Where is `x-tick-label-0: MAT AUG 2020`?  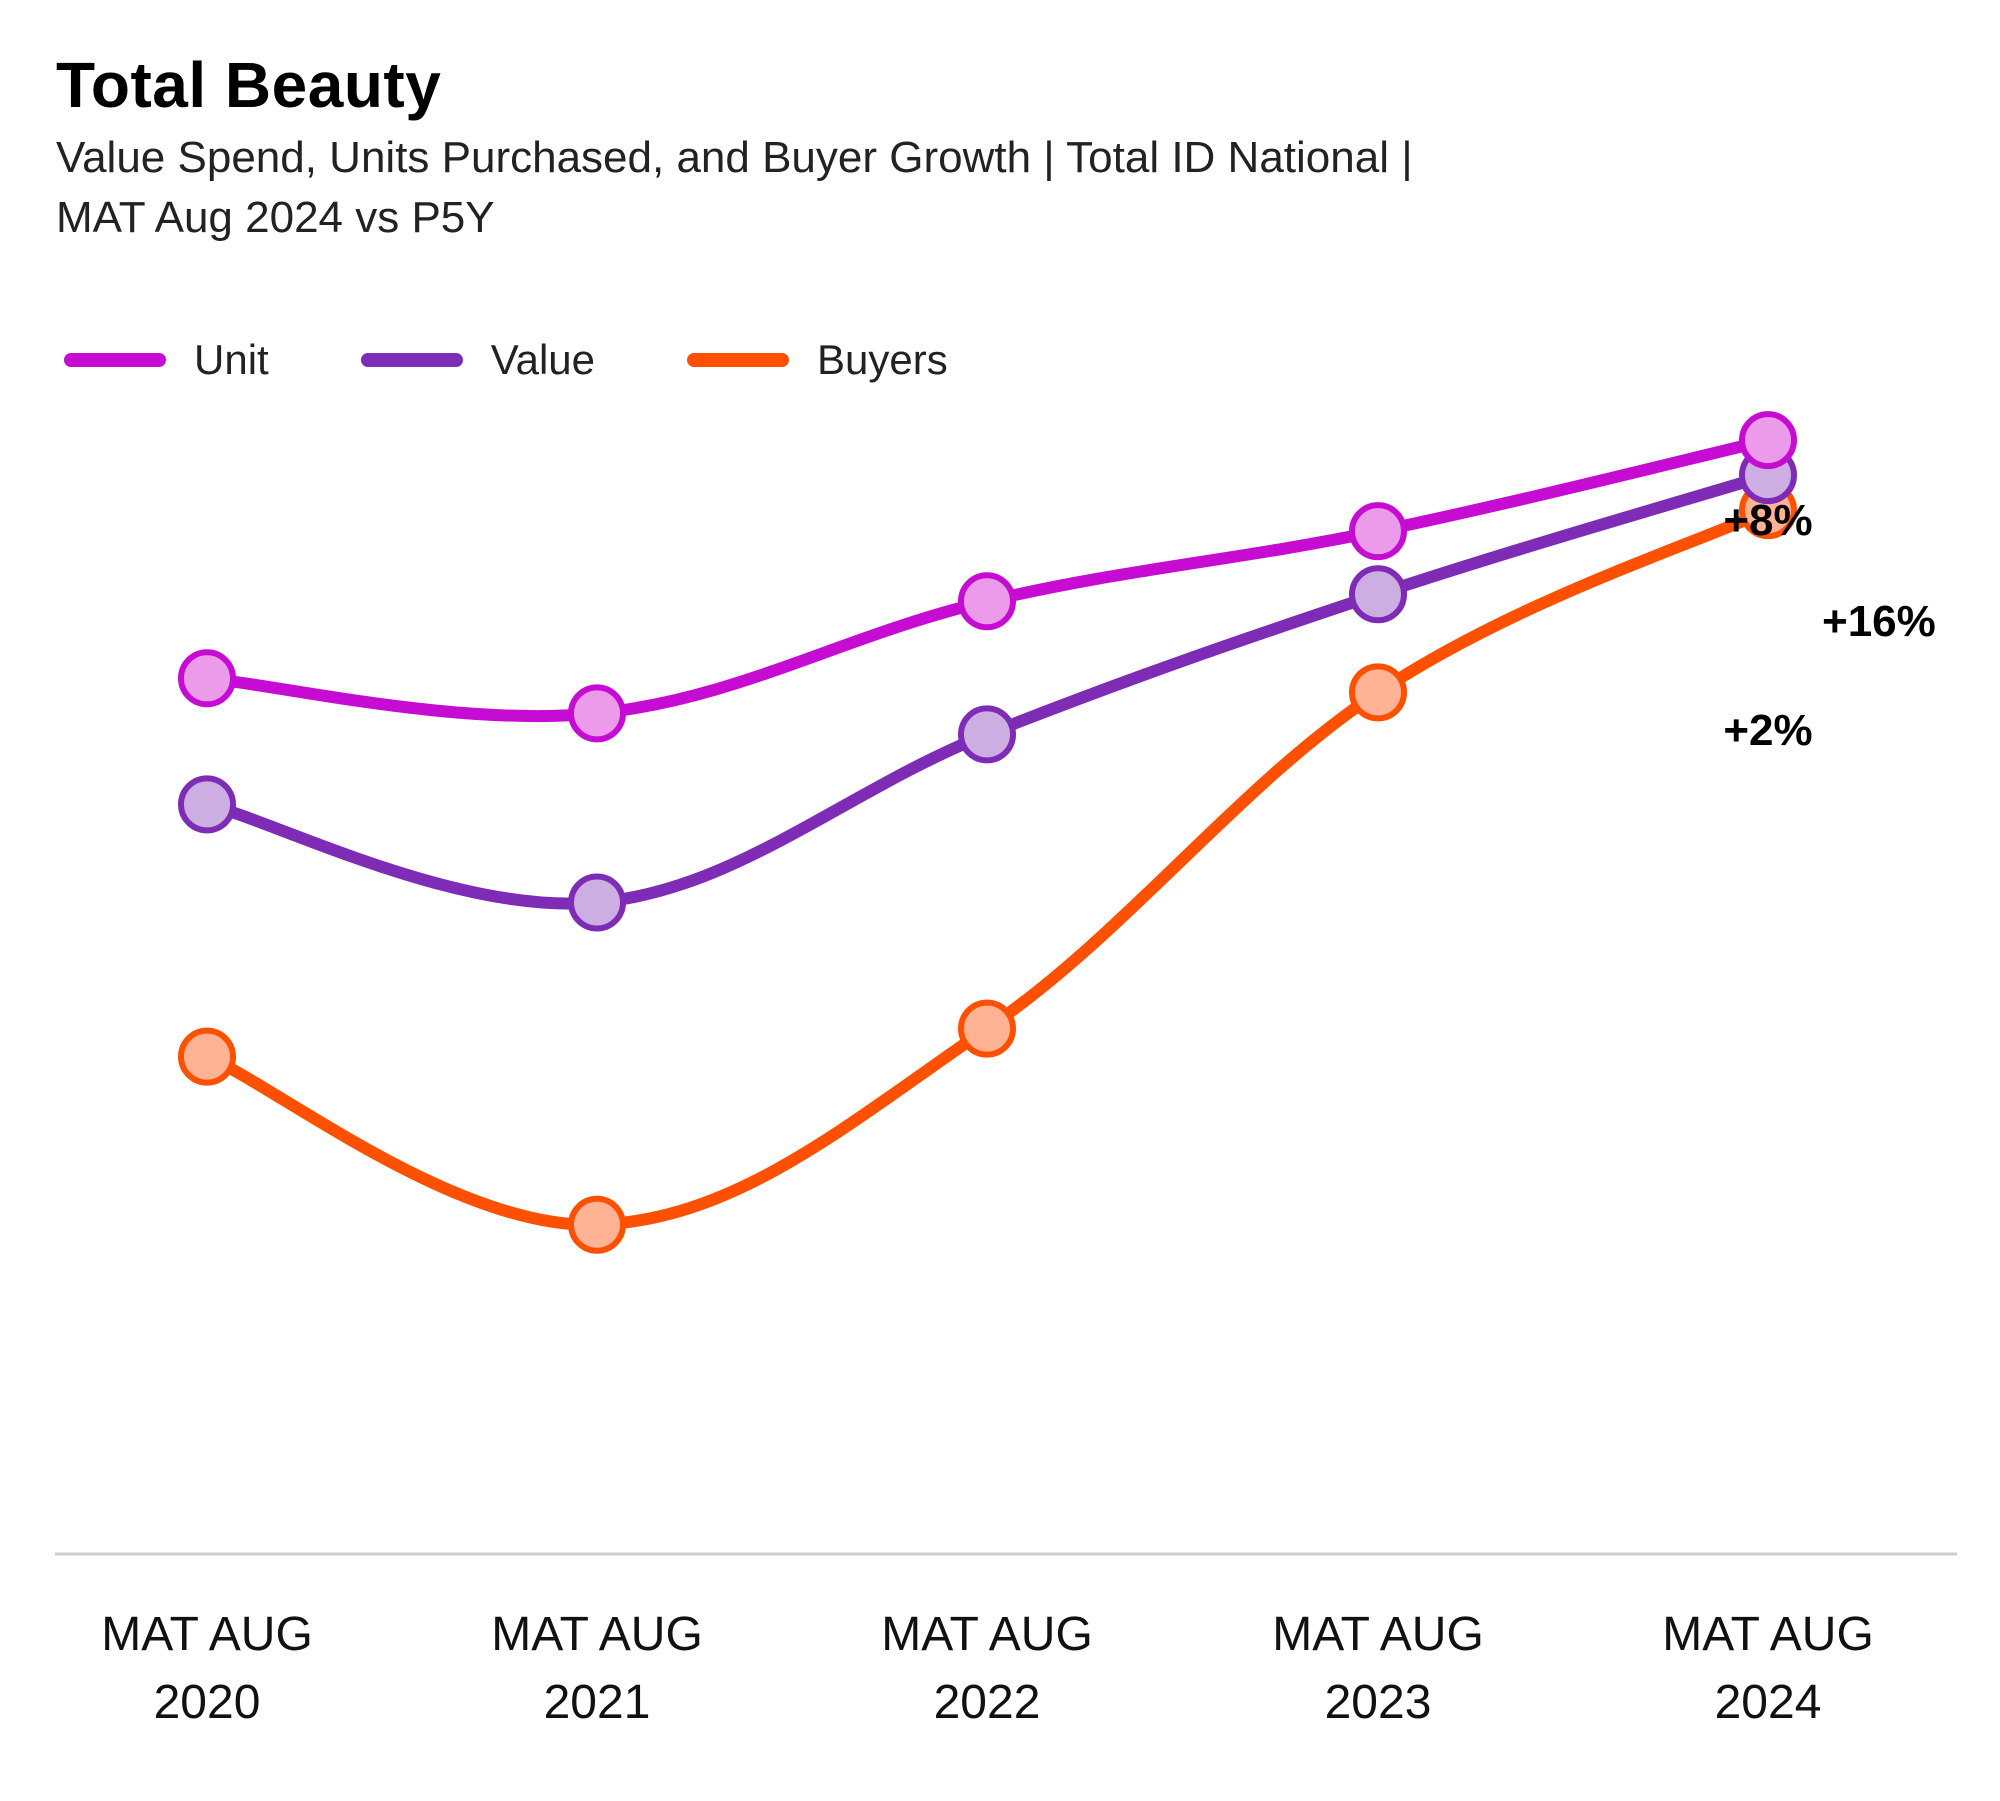 x-tick-label-0: MAT AUG 2020 is located at coordinates (207, 1668).